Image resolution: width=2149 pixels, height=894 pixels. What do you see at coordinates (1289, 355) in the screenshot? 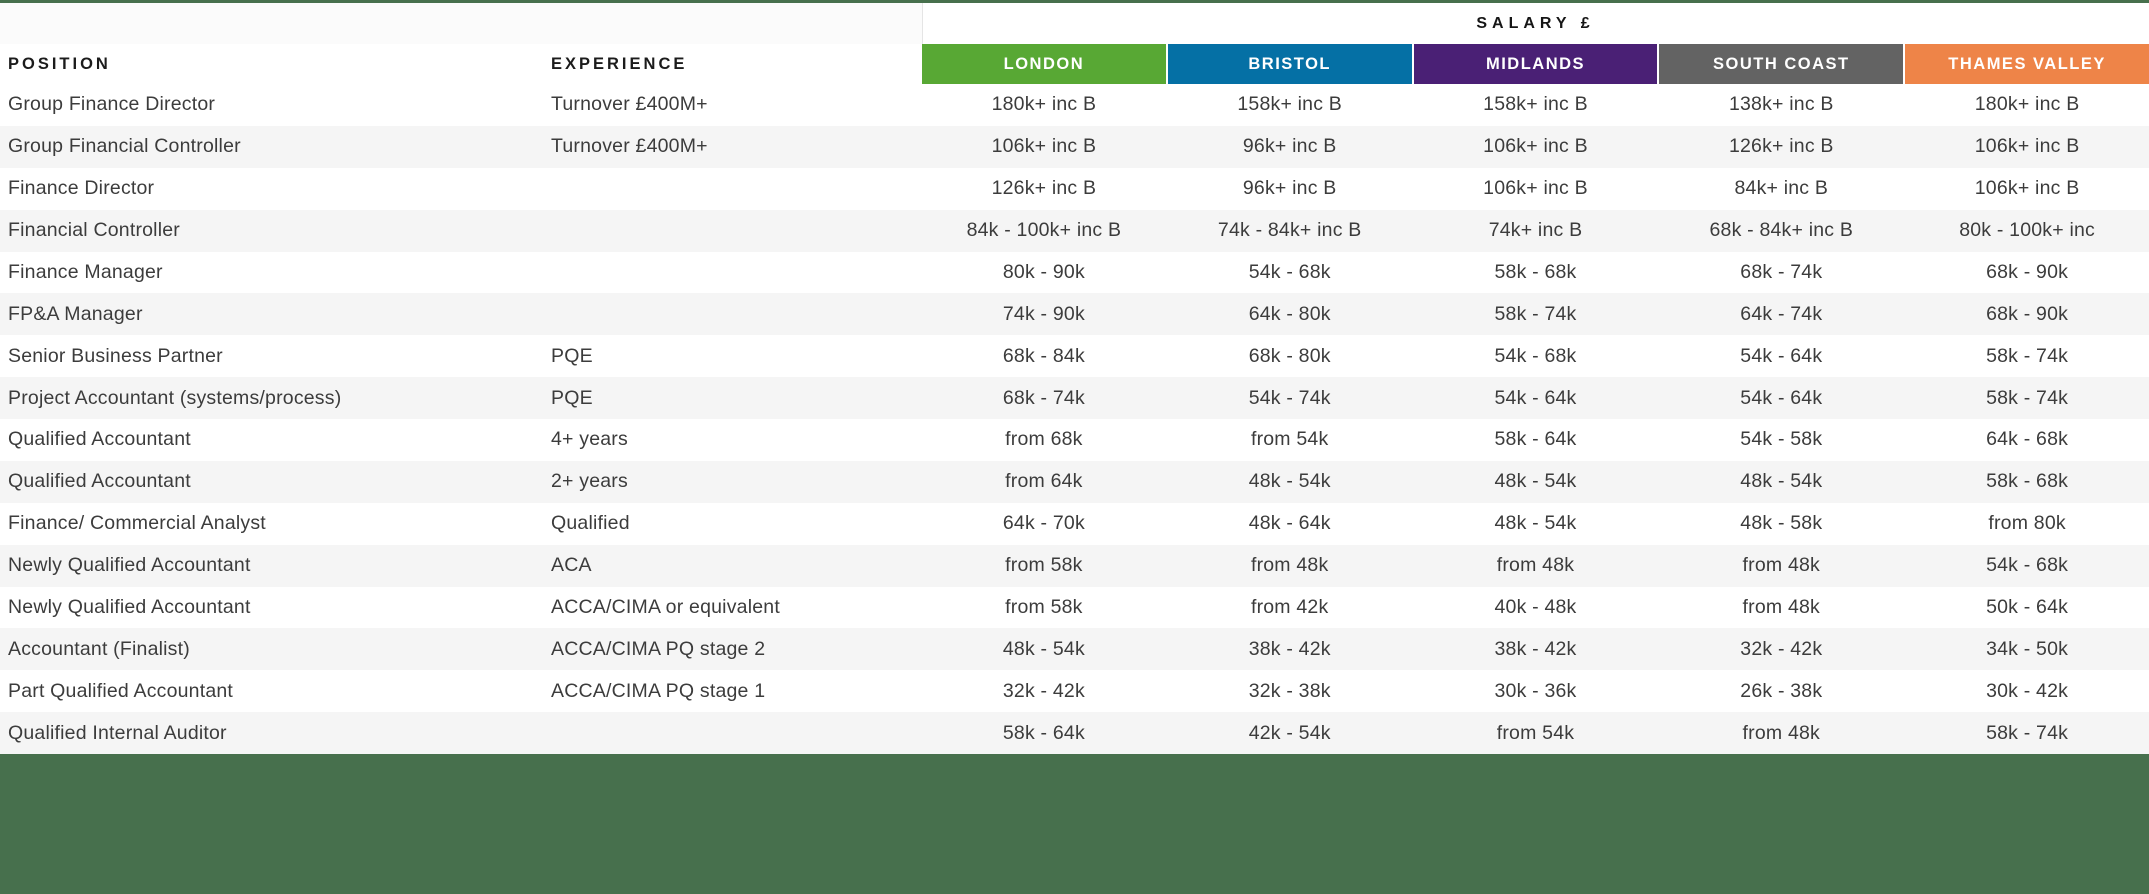
I see `salary-cell-bristol: 68k - 80k` at bounding box center [1289, 355].